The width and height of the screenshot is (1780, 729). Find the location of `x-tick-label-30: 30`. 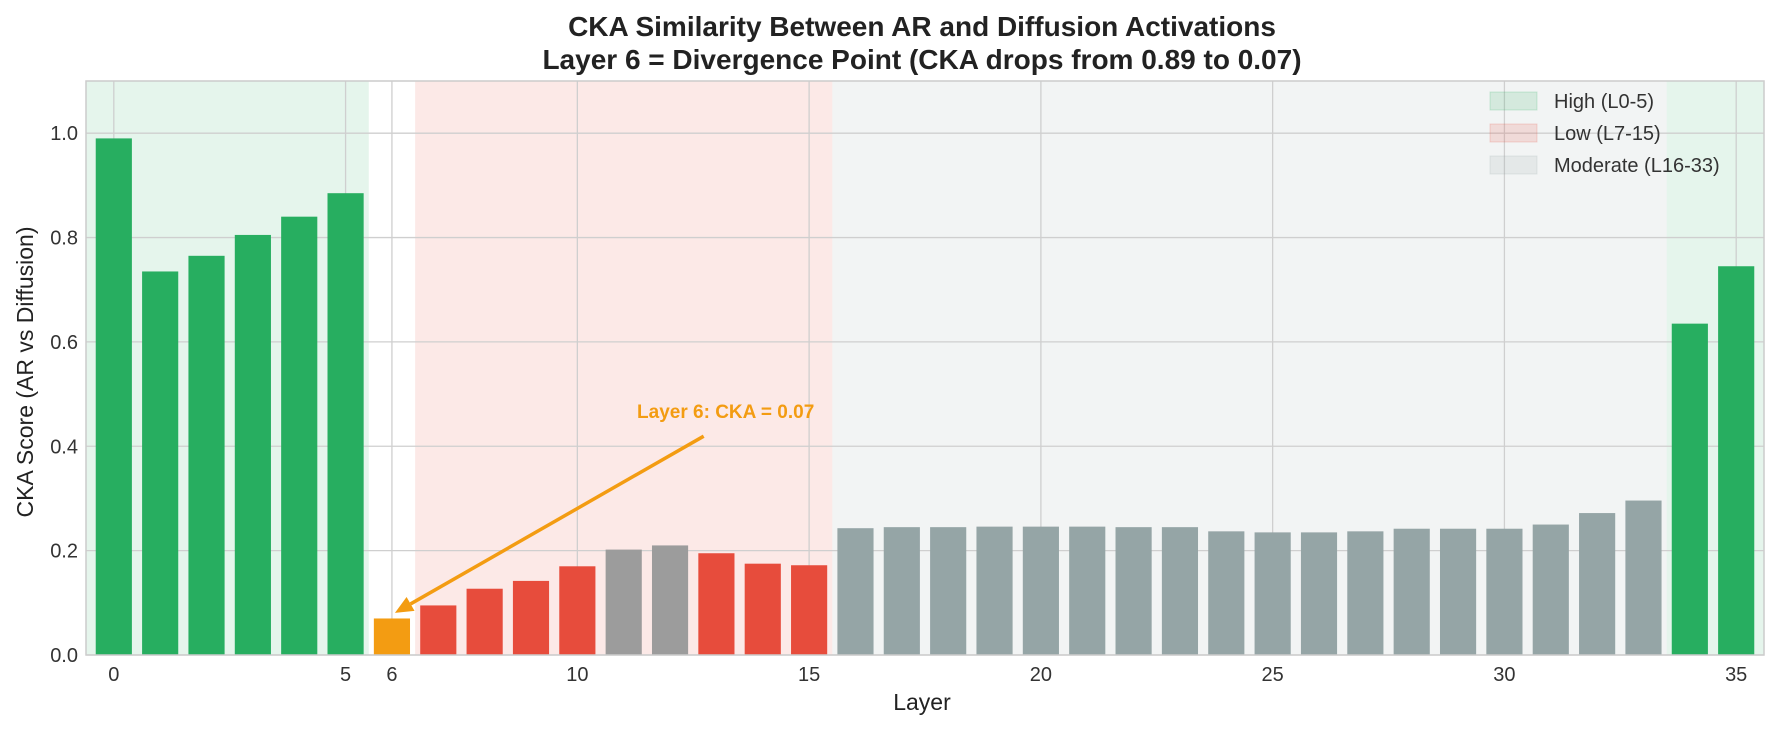

x-tick-label-30: 30 is located at coordinates (1504, 675).